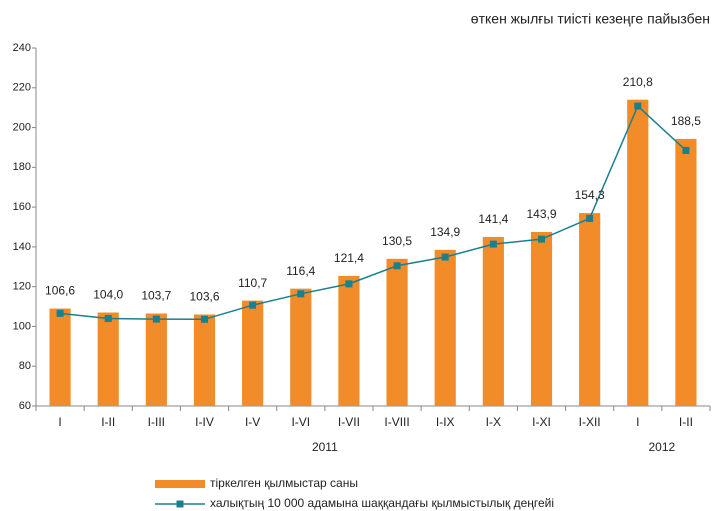  What do you see at coordinates (300, 422) in the screenshot?
I see `x-tick-label: I-VI` at bounding box center [300, 422].